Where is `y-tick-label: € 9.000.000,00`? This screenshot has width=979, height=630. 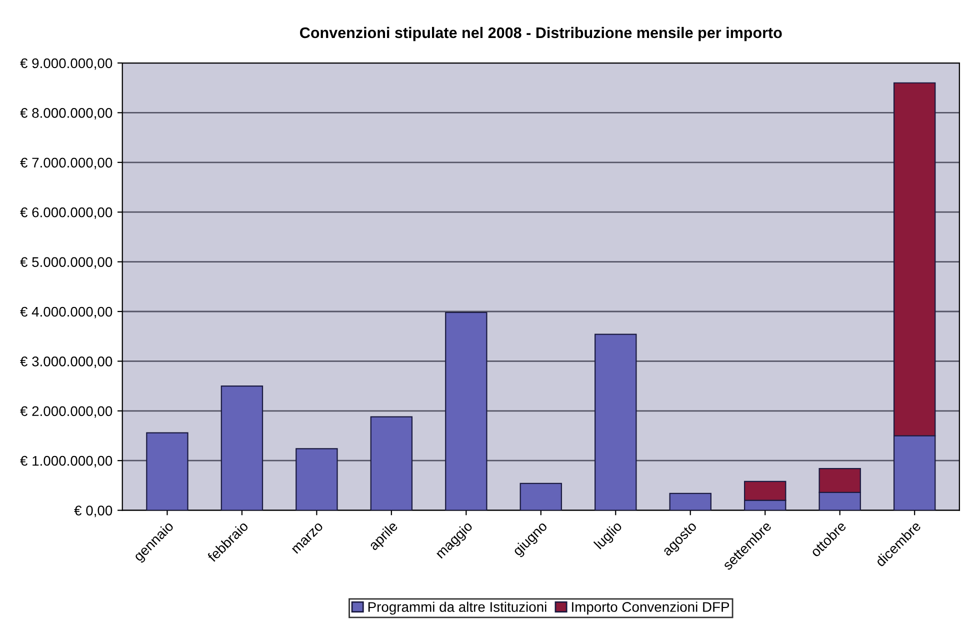
y-tick-label: € 9.000.000,00 is located at coordinates (66, 64).